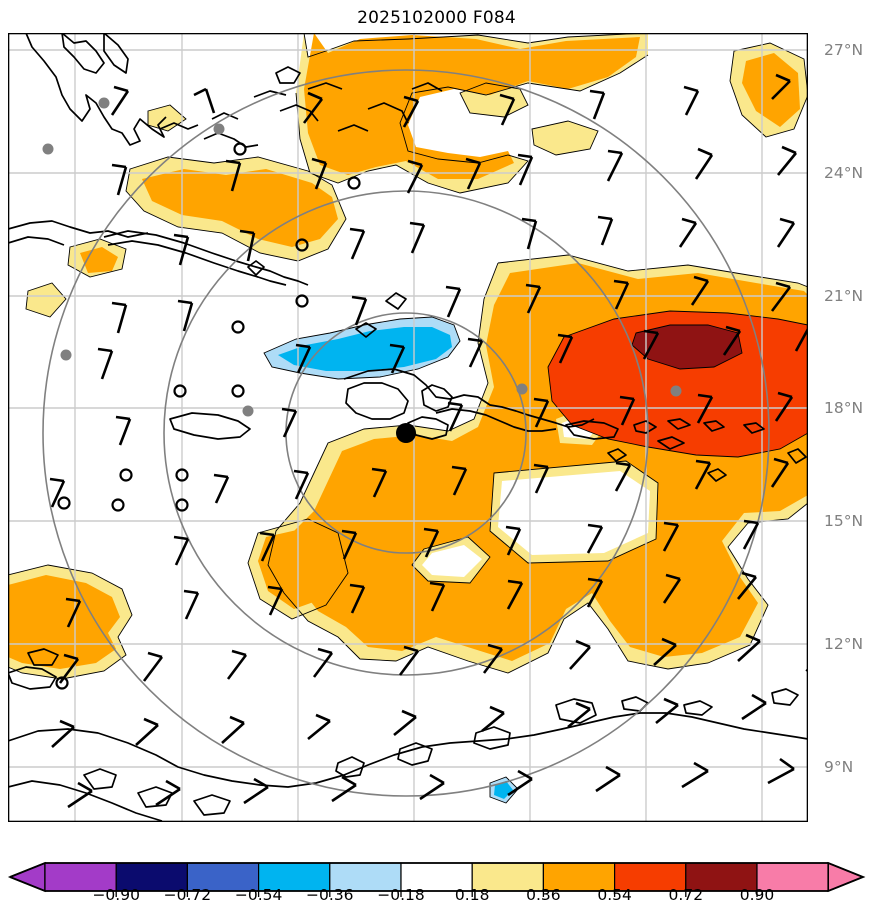  Describe the element at coordinates (687, 347) in the screenshot. I see `contourf-dark-red` at that location.